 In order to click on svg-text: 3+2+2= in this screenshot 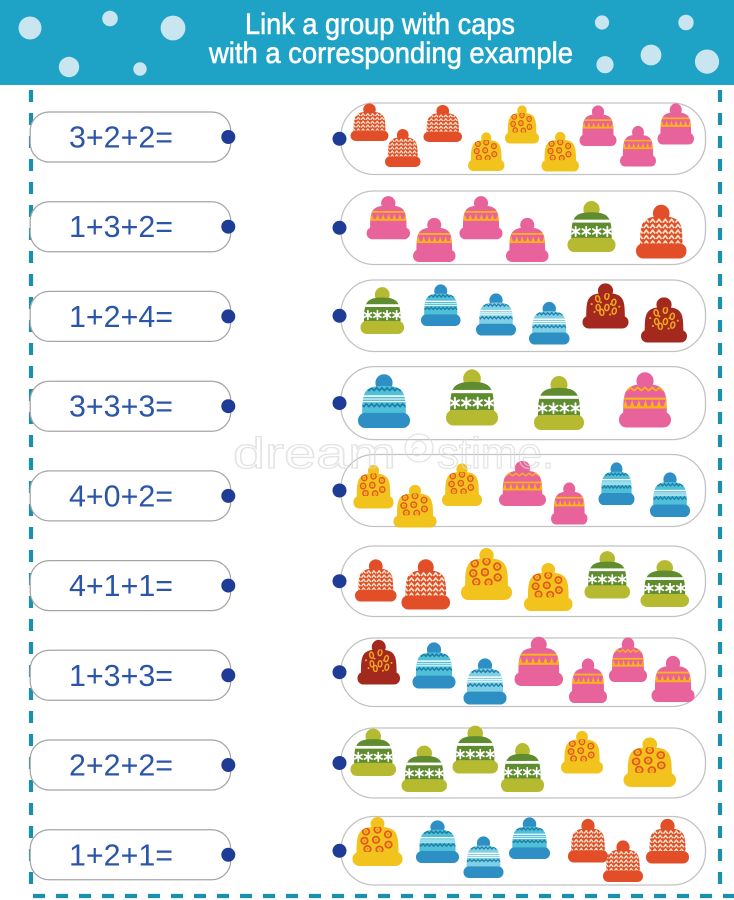, I will do `click(121, 137)`.